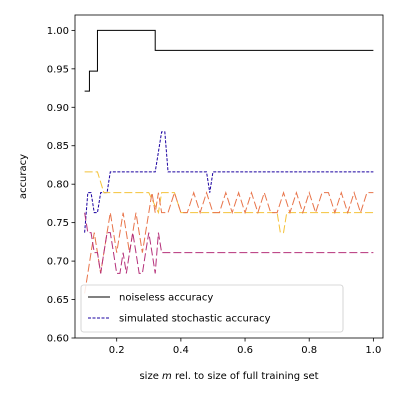 The image size is (400, 400). What do you see at coordinates (58, 300) in the screenshot?
I see `y-tick-label: 0.65` at bounding box center [58, 300].